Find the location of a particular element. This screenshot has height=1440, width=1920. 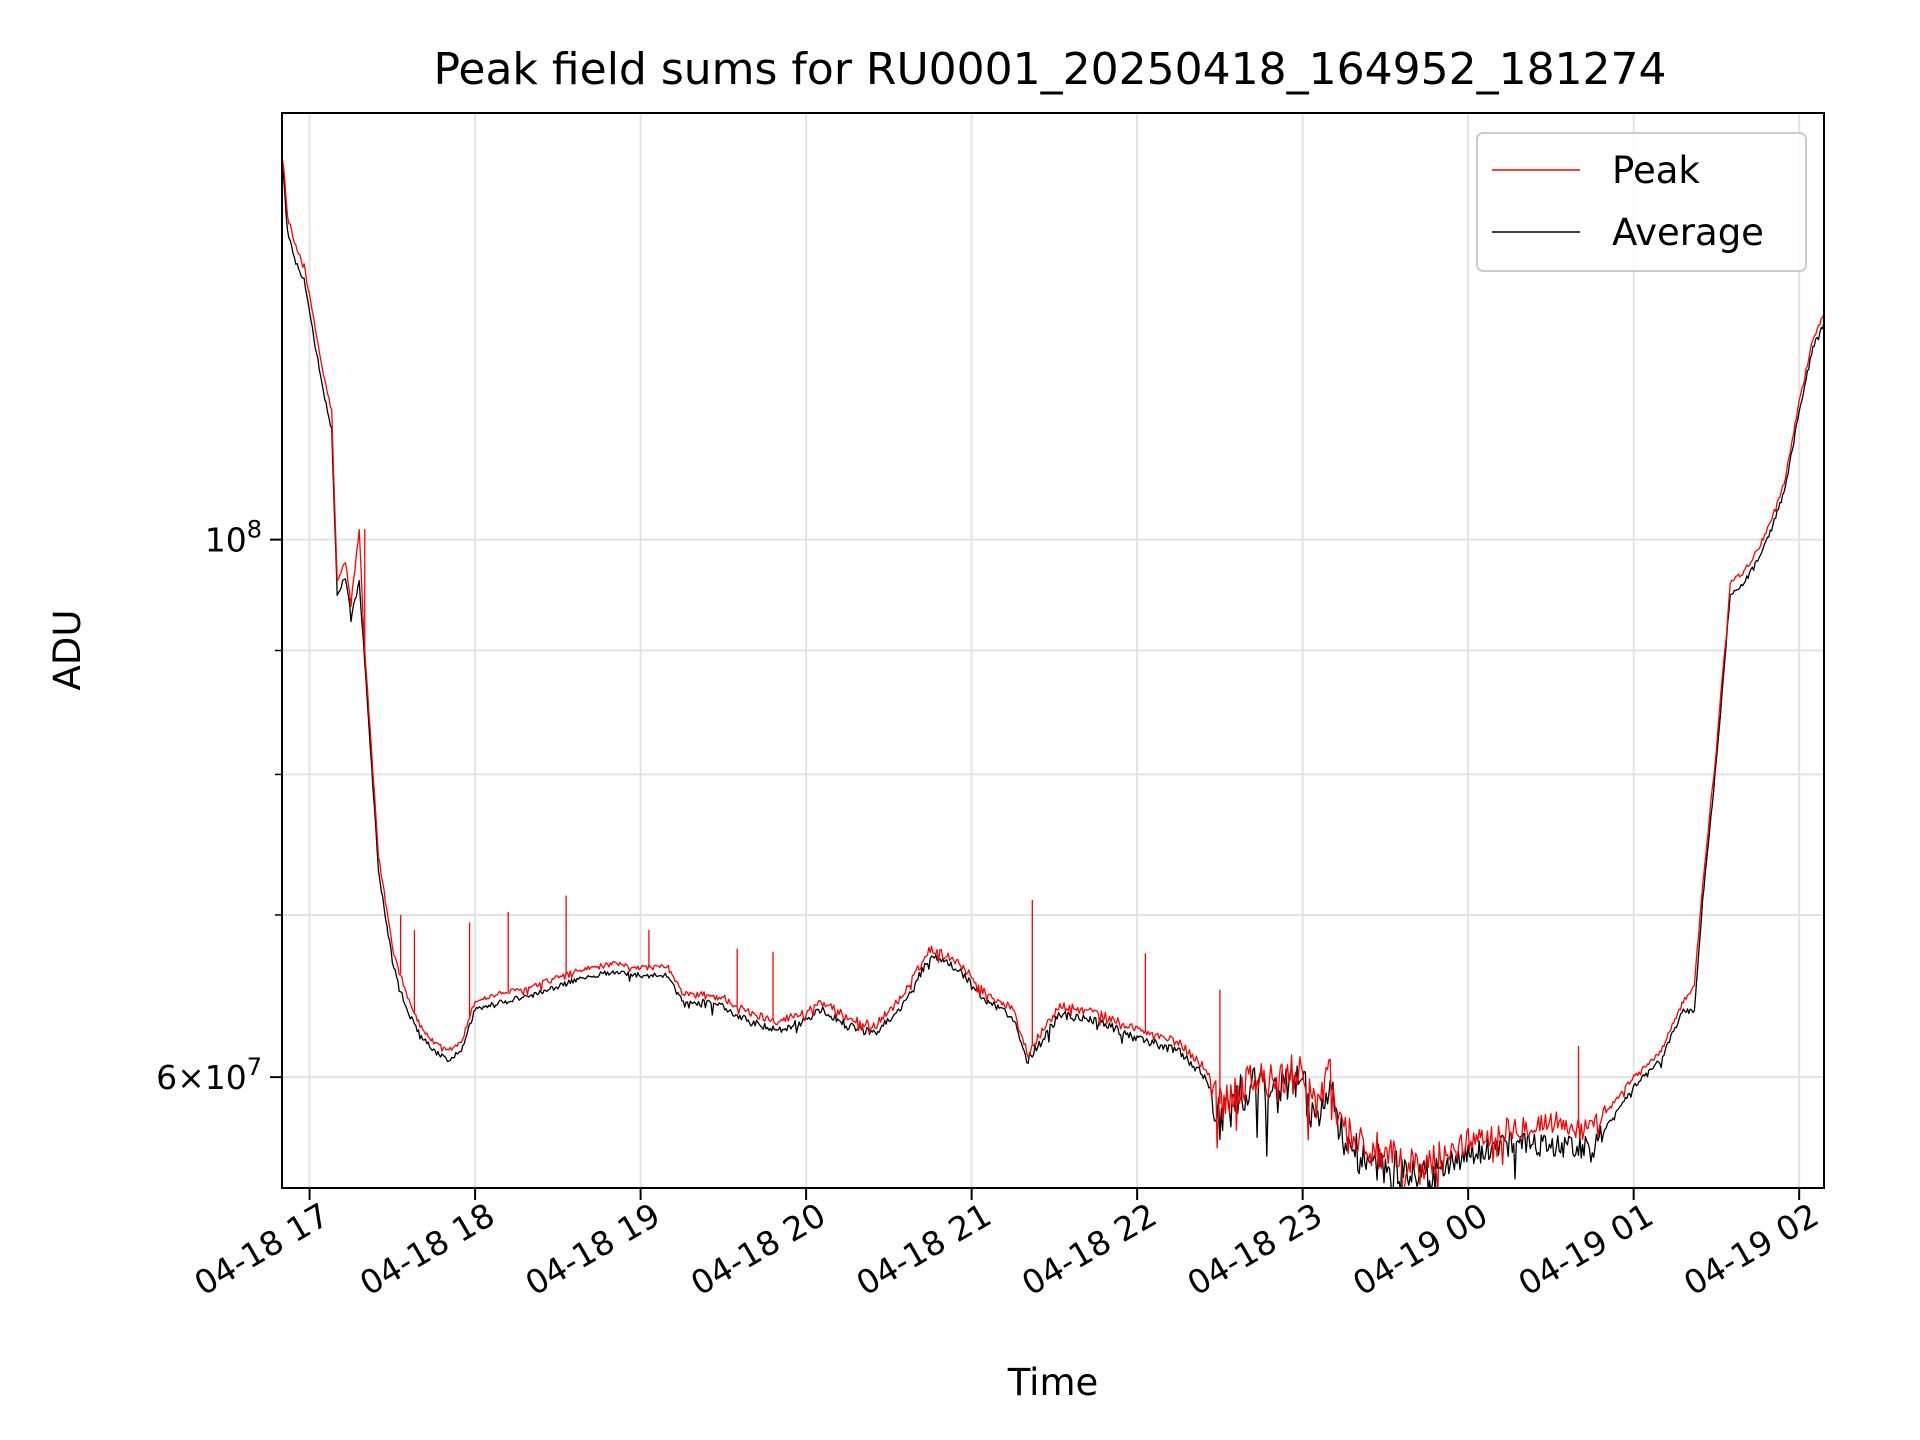

legend-label-peak: Peak is located at coordinates (1656, 170).